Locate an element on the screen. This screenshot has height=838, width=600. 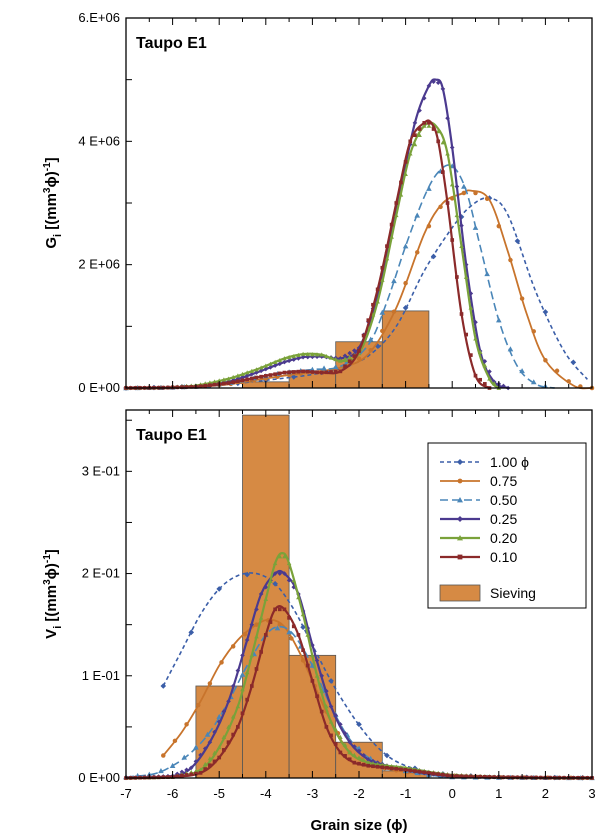
bottom-panel-title: Taupo E1 is located at coordinates (171, 435).